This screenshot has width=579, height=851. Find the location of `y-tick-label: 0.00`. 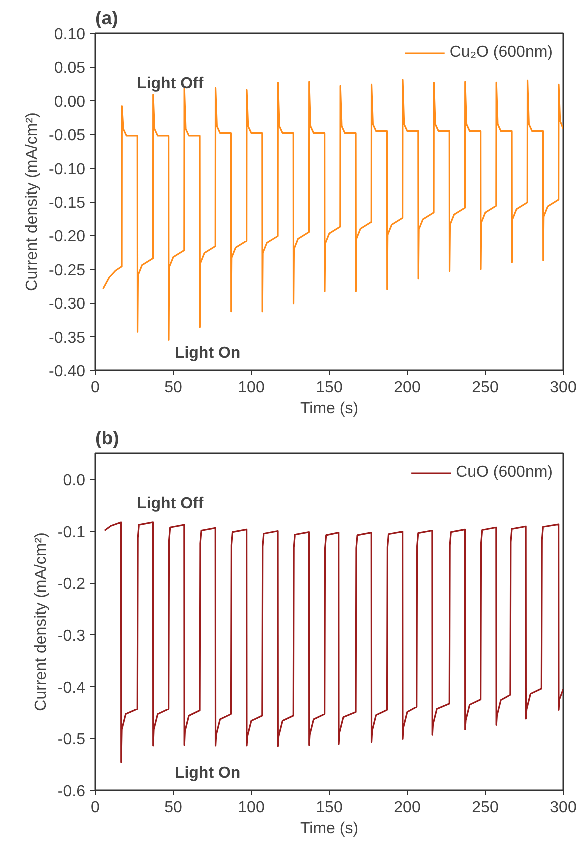

y-tick-label: 0.00 is located at coordinates (70, 102).